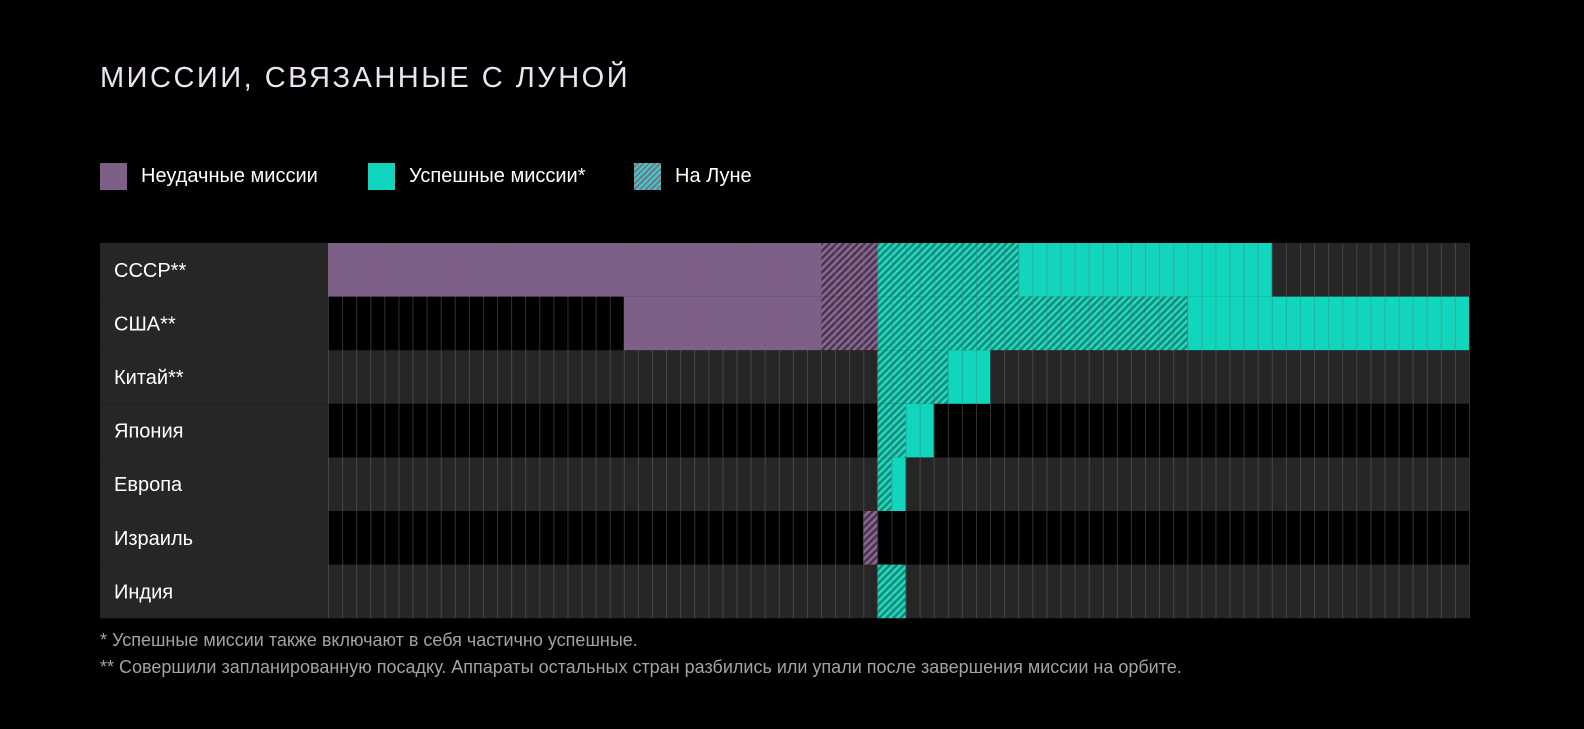 This screenshot has width=1584, height=729. I want to click on legend-item-failed: Неудачные миссии, so click(209, 176).